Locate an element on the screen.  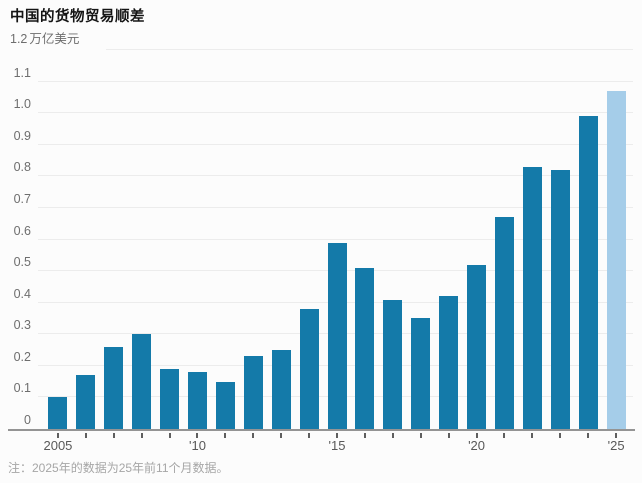
y-axis-tick-label: 1.0 is located at coordinates (22, 104).